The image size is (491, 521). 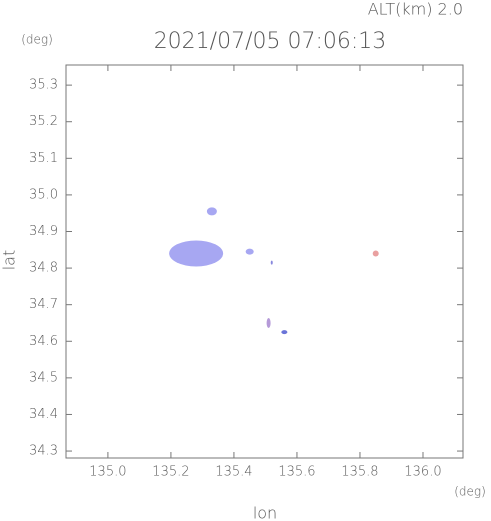 I want to click on x-tick-label: 135.0, so click(x=107, y=472).